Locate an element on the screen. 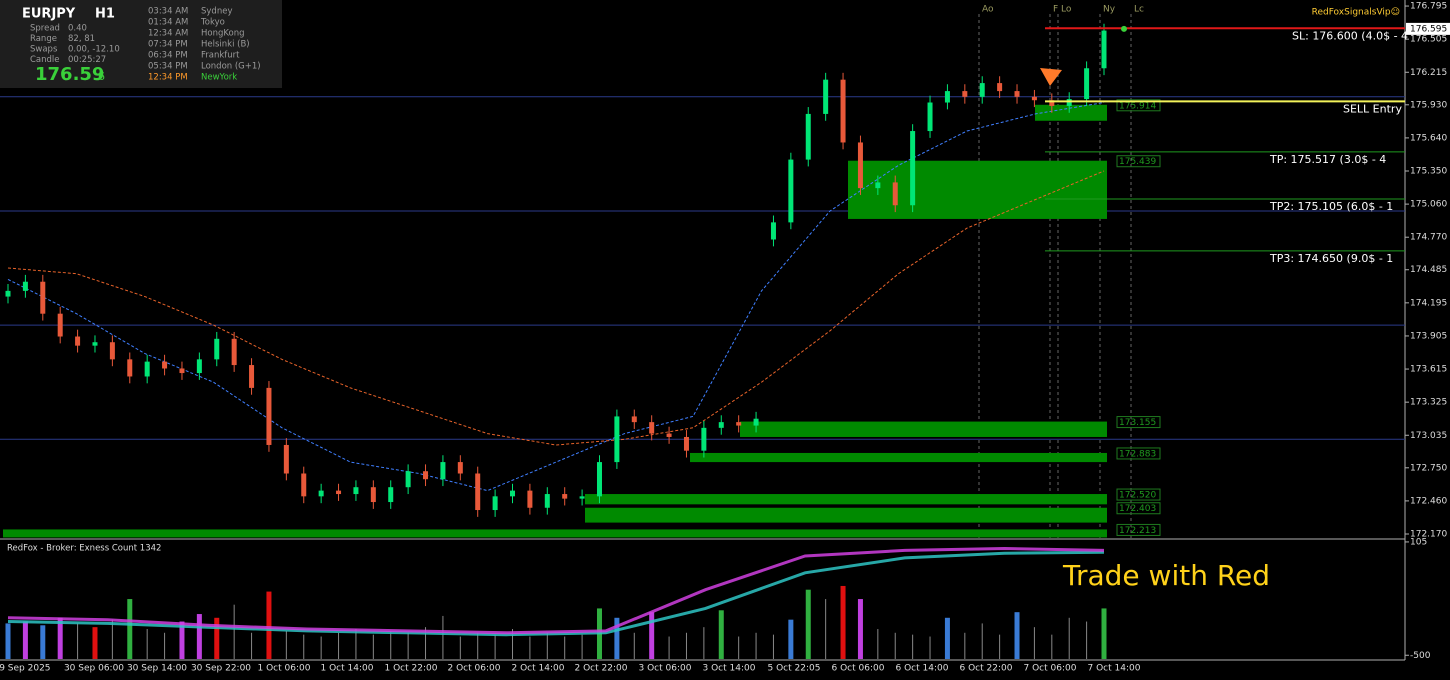  session-name: HongKong is located at coordinates (223, 34).